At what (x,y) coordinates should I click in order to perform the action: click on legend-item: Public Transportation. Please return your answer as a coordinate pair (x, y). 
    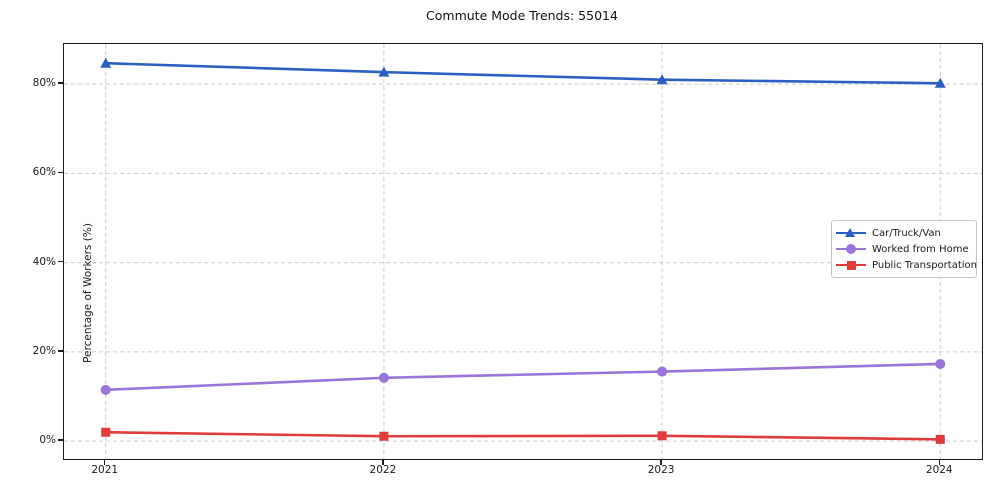
    Looking at the image, I should click on (906, 265).